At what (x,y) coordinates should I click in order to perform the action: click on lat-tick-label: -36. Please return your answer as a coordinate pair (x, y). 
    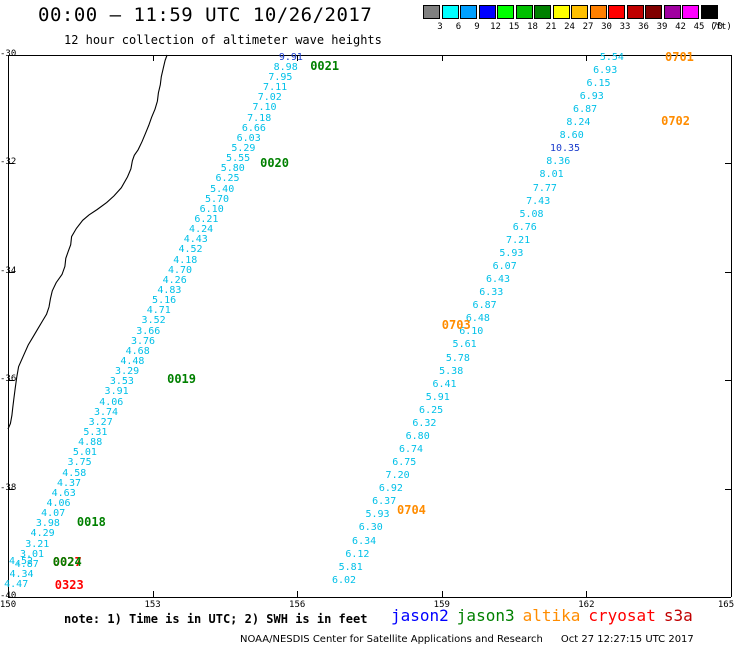
    Looking at the image, I should click on (8, 379).